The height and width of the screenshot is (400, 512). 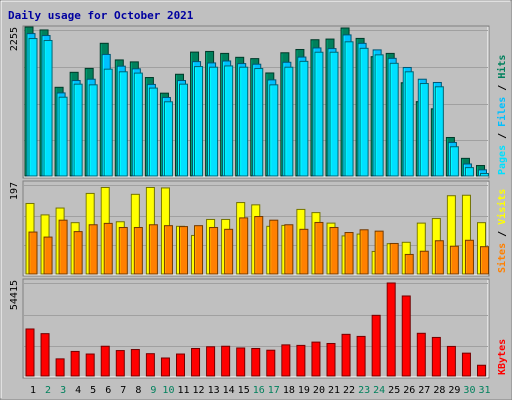 I want to click on day-label-15: 15, so click(x=244, y=390).